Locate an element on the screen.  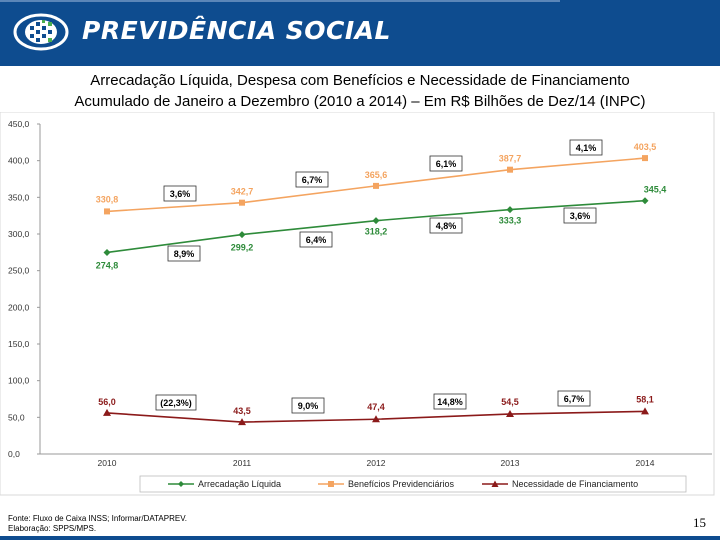
brand-title: PREVIDÊNCIA SOCIAL is located at coordinates (236, 30).